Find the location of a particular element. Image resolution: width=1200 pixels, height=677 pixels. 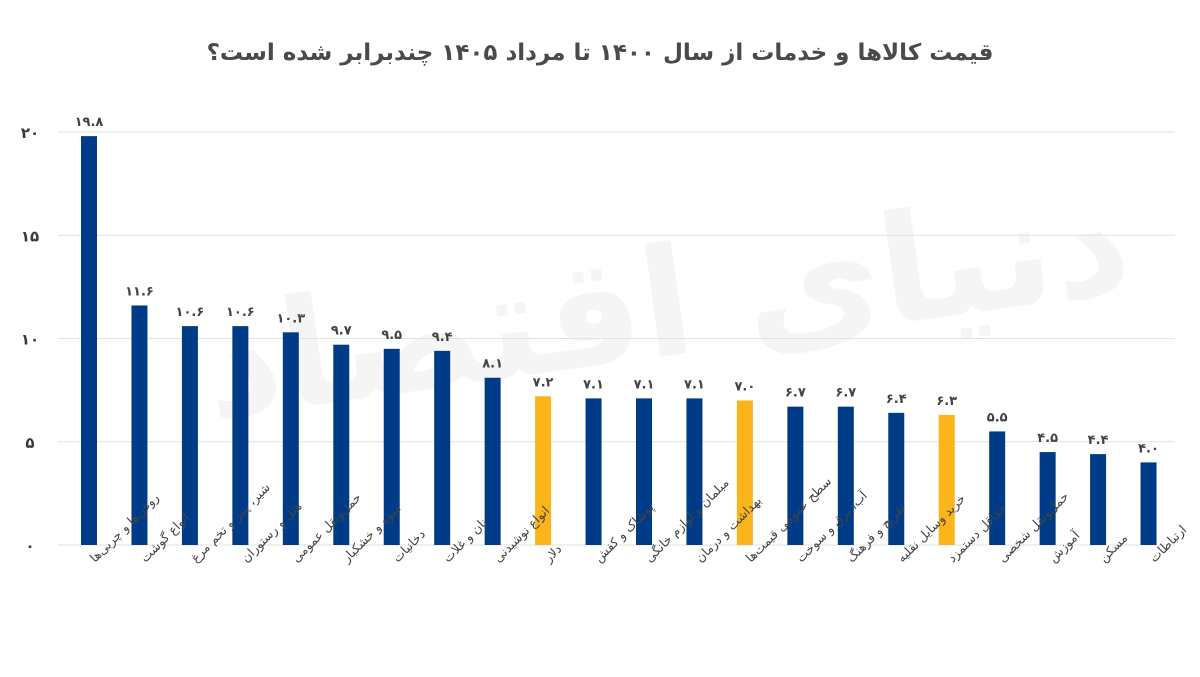

data-label: ۴.۴ is located at coordinates (1098, 440).